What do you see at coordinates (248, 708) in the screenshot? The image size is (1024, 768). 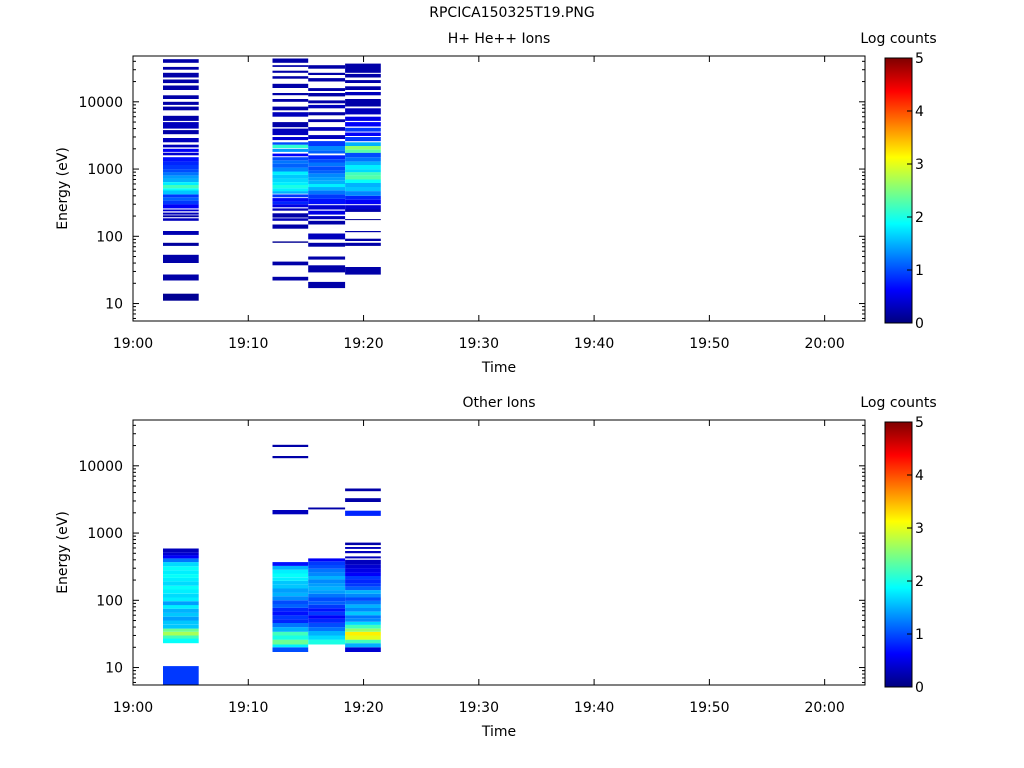 I see `x-tick-label: 19:10` at bounding box center [248, 708].